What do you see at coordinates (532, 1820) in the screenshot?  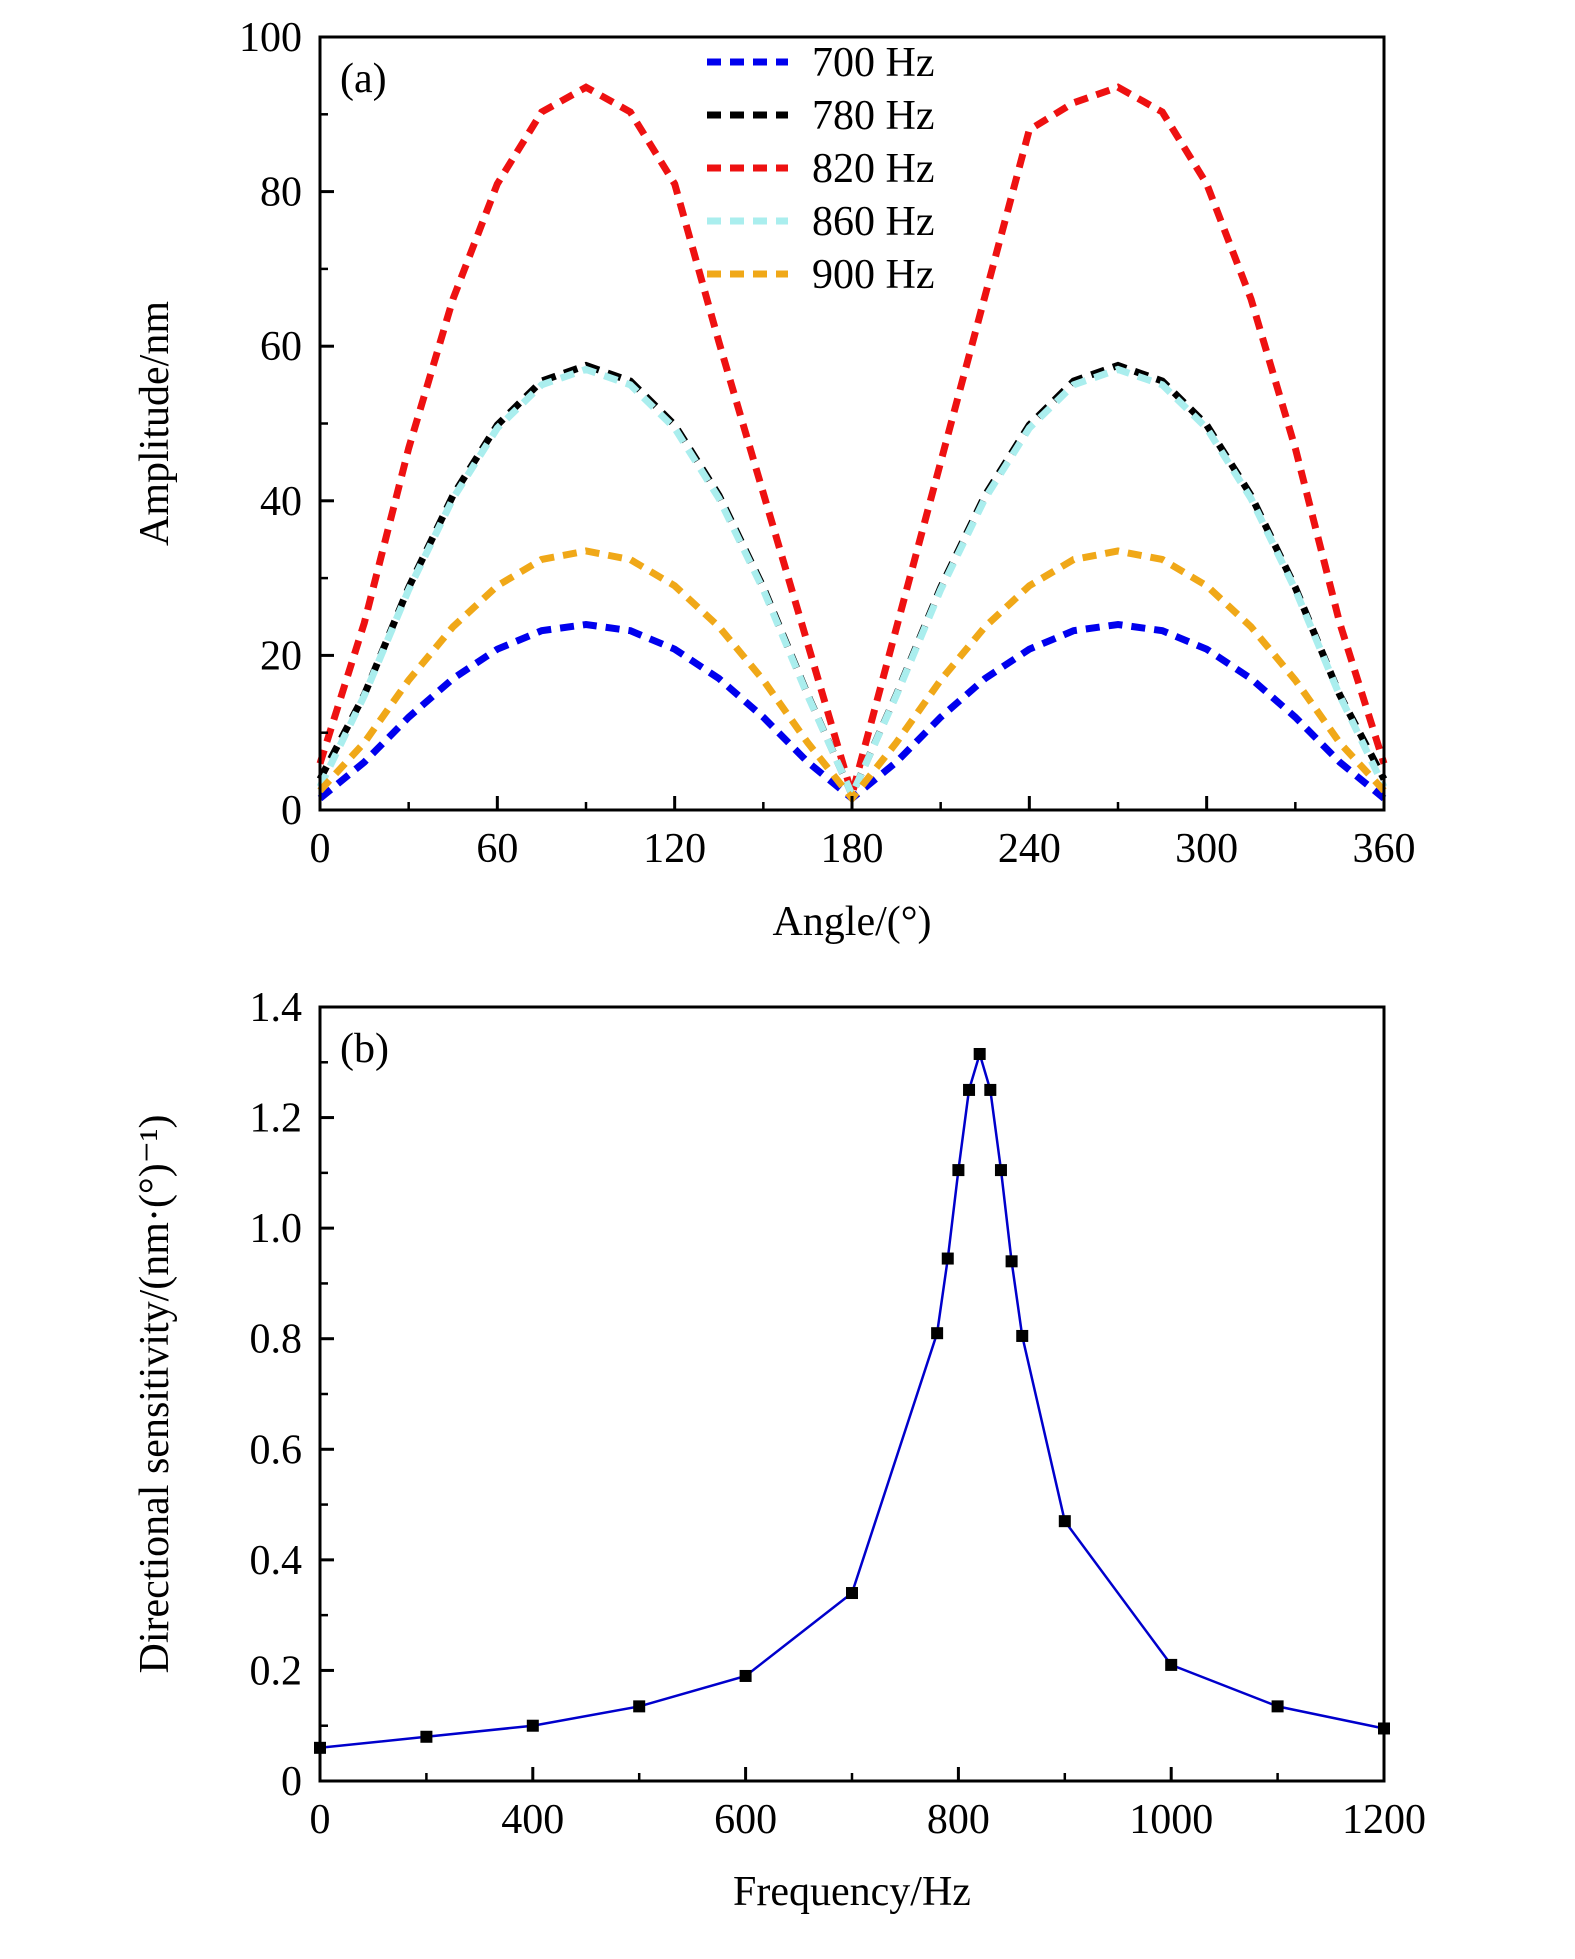 I see `x-tick-label: 400` at bounding box center [532, 1820].